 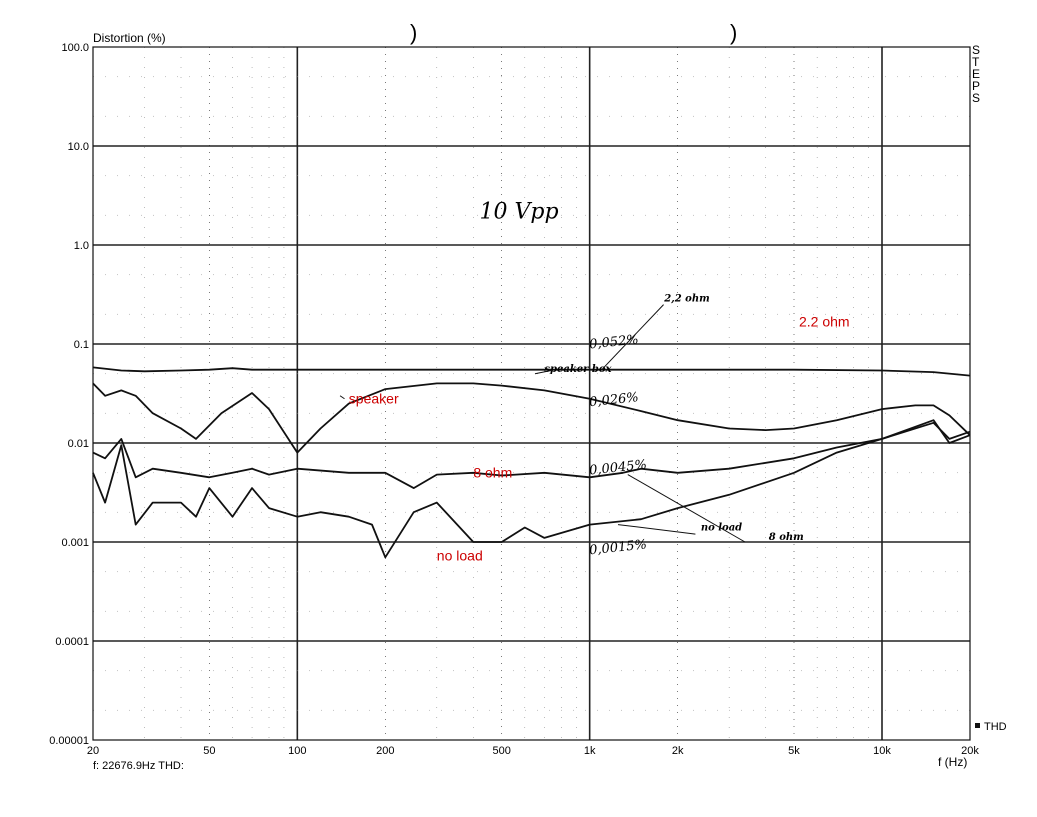 I want to click on x-tick-label: 1k, so click(x=590, y=751).